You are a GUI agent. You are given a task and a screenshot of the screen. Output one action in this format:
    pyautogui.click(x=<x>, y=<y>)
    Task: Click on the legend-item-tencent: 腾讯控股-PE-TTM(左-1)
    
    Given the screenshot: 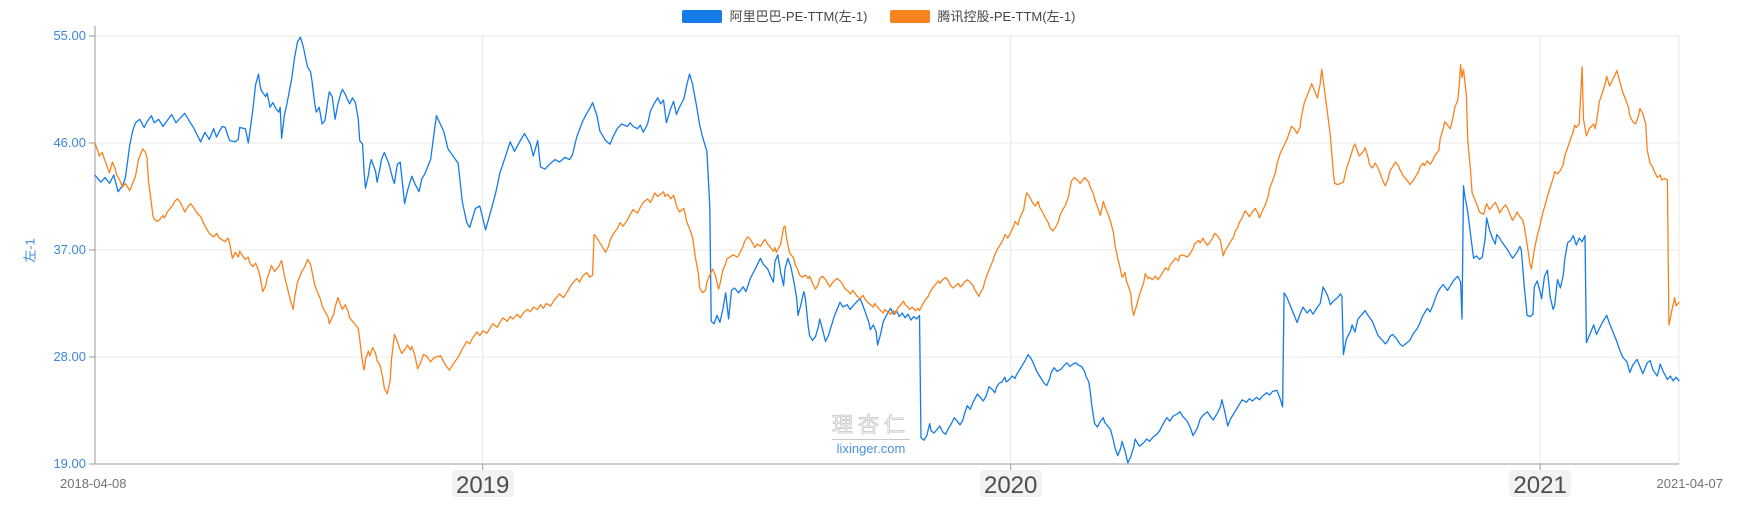 What is the action you would take?
    pyautogui.click(x=982, y=16)
    